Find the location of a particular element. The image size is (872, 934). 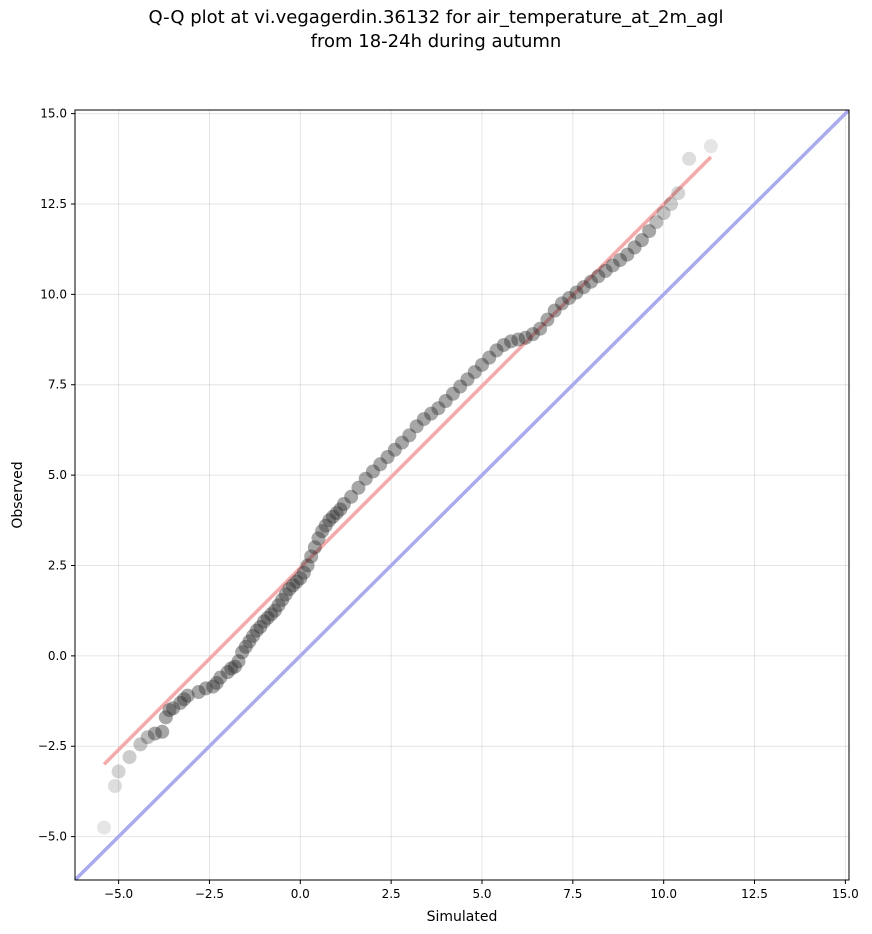

y-axis-label: Observed is located at coordinates (18, 494).